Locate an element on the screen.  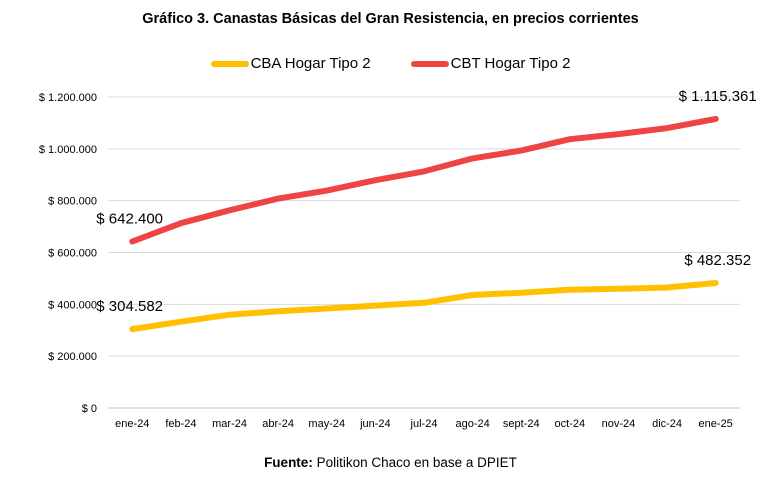
x-tick-label: feb-24 is located at coordinates (180, 424).